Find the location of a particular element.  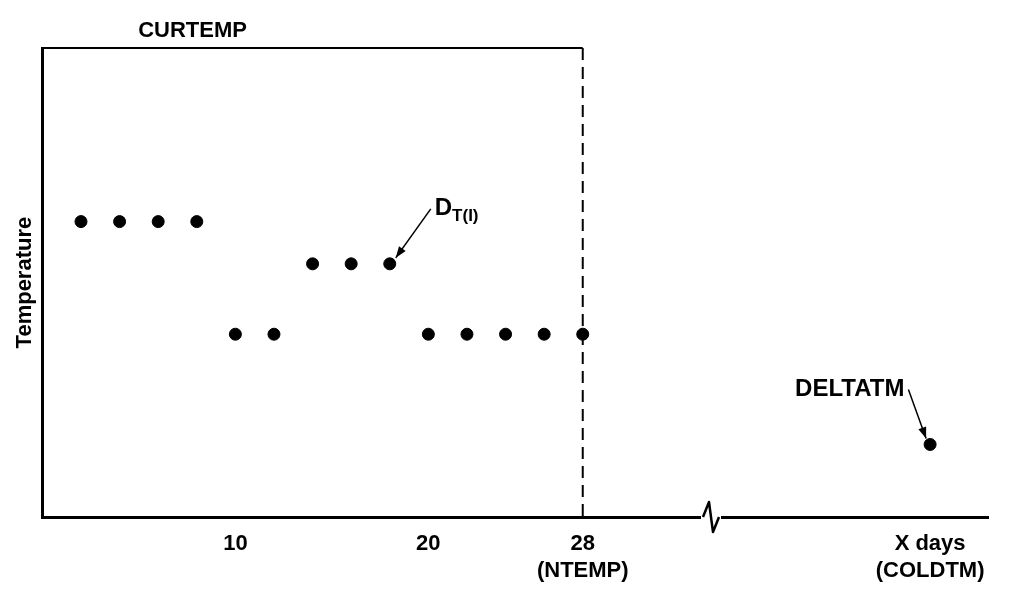

annotation: DELTATM is located at coordinates (850, 388).